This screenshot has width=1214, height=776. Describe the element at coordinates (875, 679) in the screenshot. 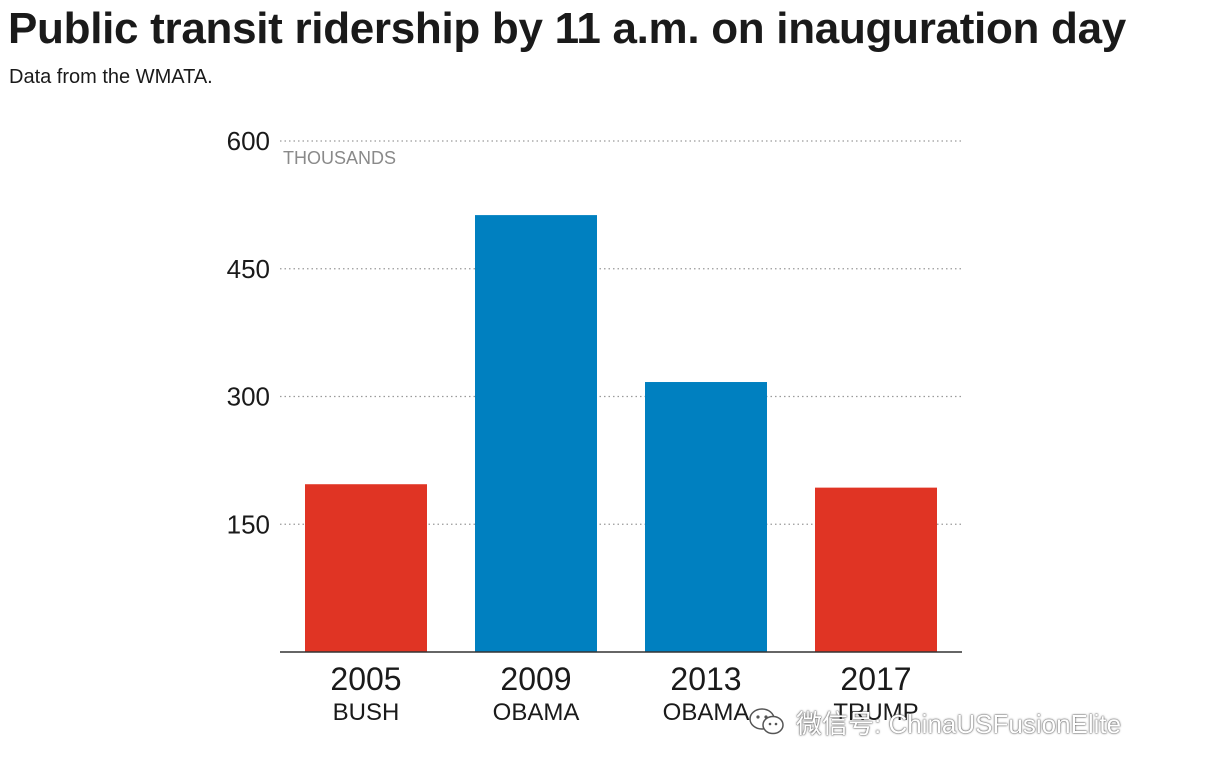

I see `x-tick-label-2017: 2017` at that location.